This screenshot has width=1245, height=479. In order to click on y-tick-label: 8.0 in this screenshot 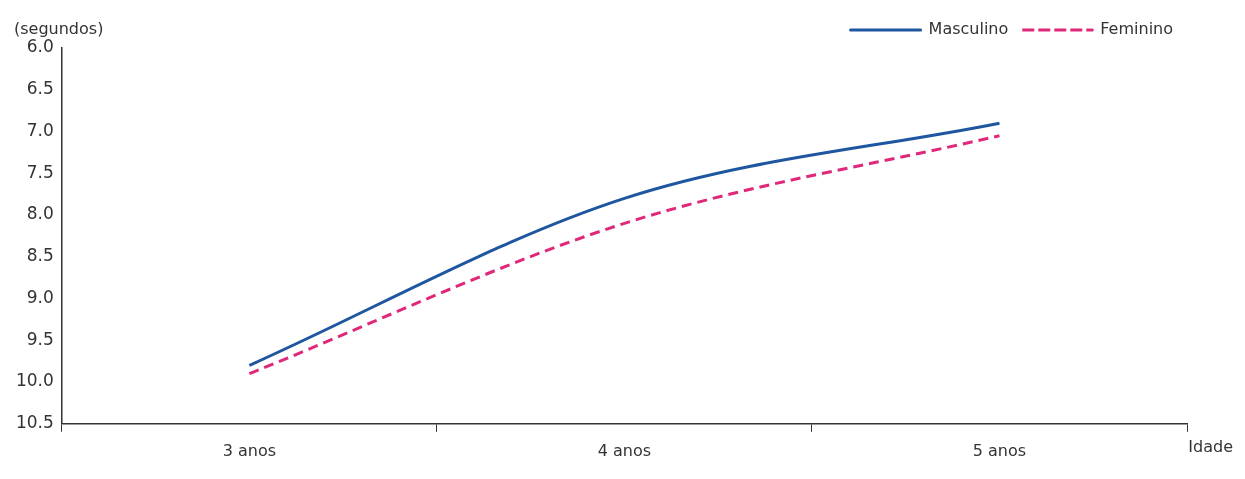, I will do `click(40, 213)`.